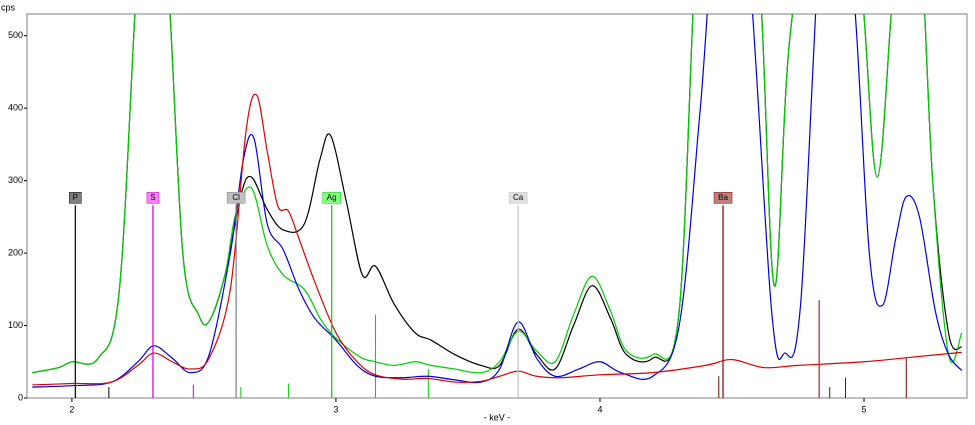  I want to click on element-label: Ca, so click(518, 197).